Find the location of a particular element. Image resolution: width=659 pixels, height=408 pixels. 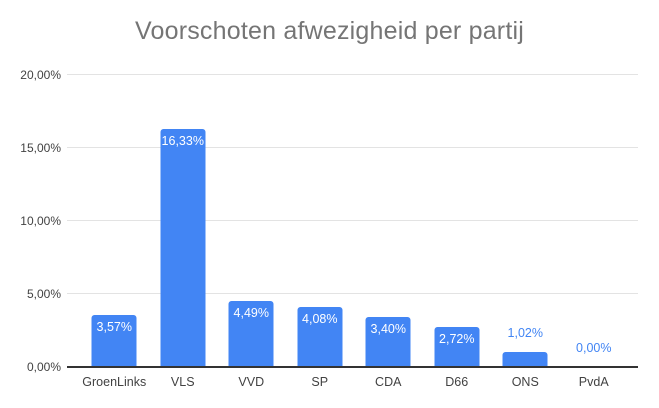

bar-value-label: 4,08% is located at coordinates (320, 319).